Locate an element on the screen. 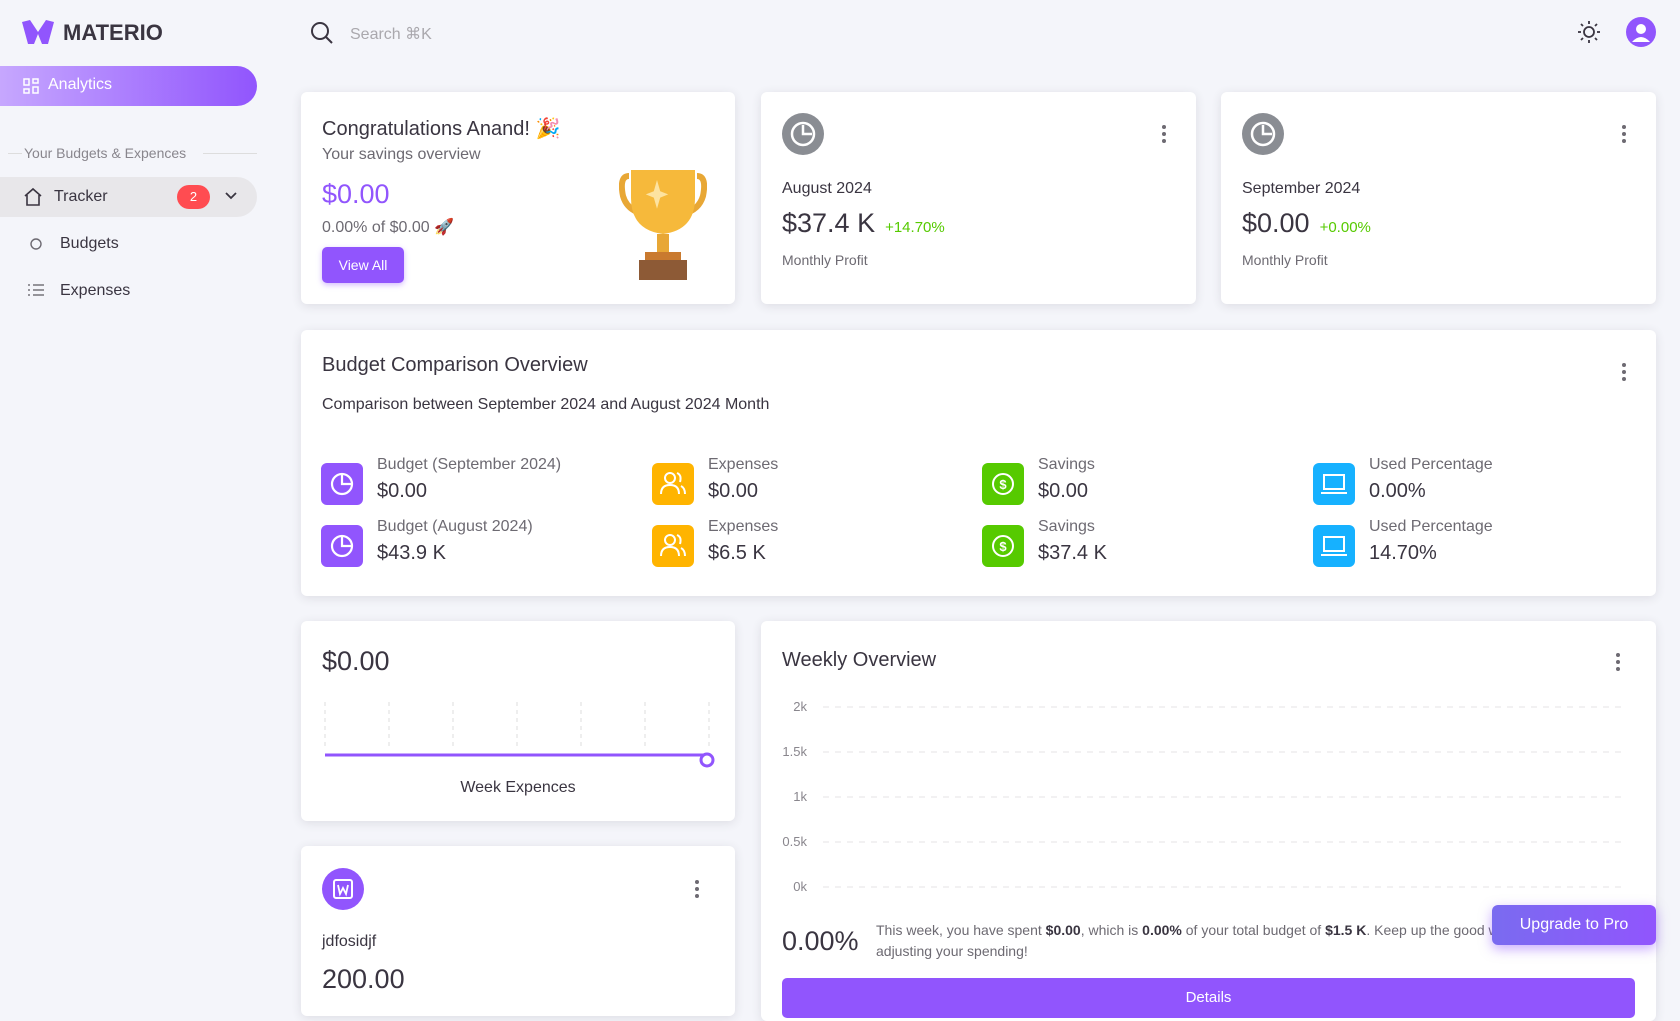 Image resolution: width=1680 pixels, height=1021 pixels. nav-label: Analytics is located at coordinates (80, 84).